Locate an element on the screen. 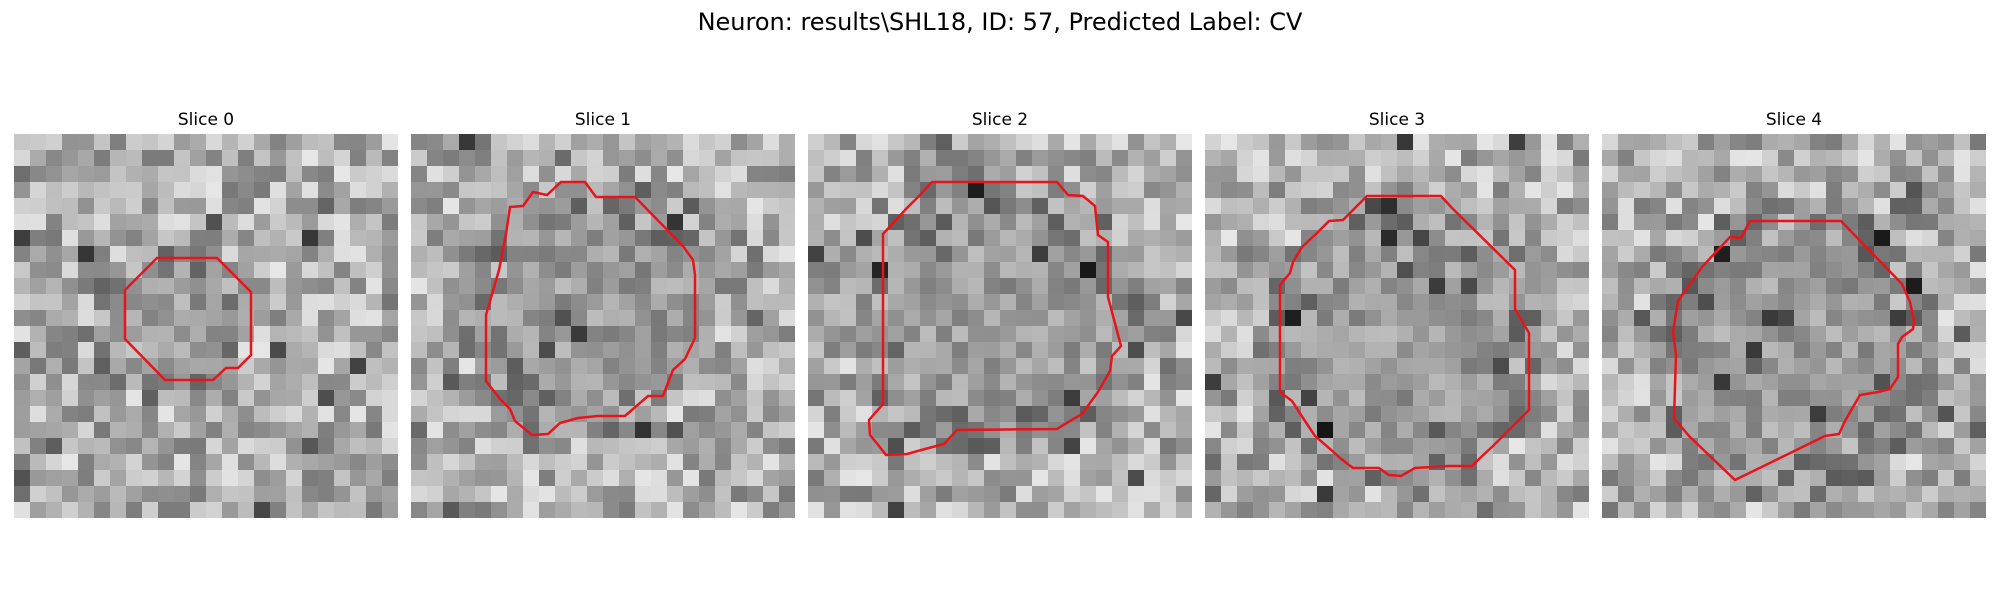 The width and height of the screenshot is (2000, 600). slice-4-grayscale-pixels is located at coordinates (1794, 326).